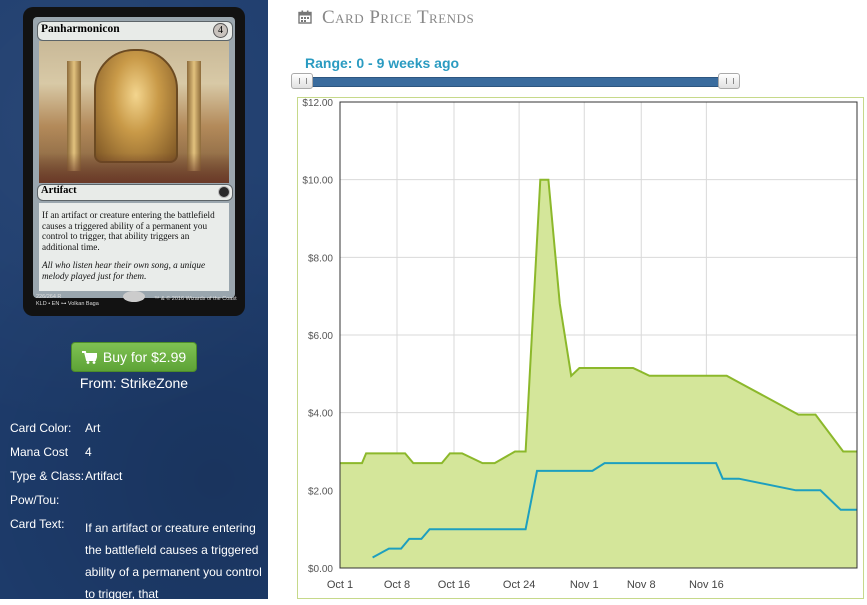 The image size is (867, 605). Describe the element at coordinates (67, 304) in the screenshot. I see `card-artist-line: KLD • EN ⊶ Volkan Baga` at that location.